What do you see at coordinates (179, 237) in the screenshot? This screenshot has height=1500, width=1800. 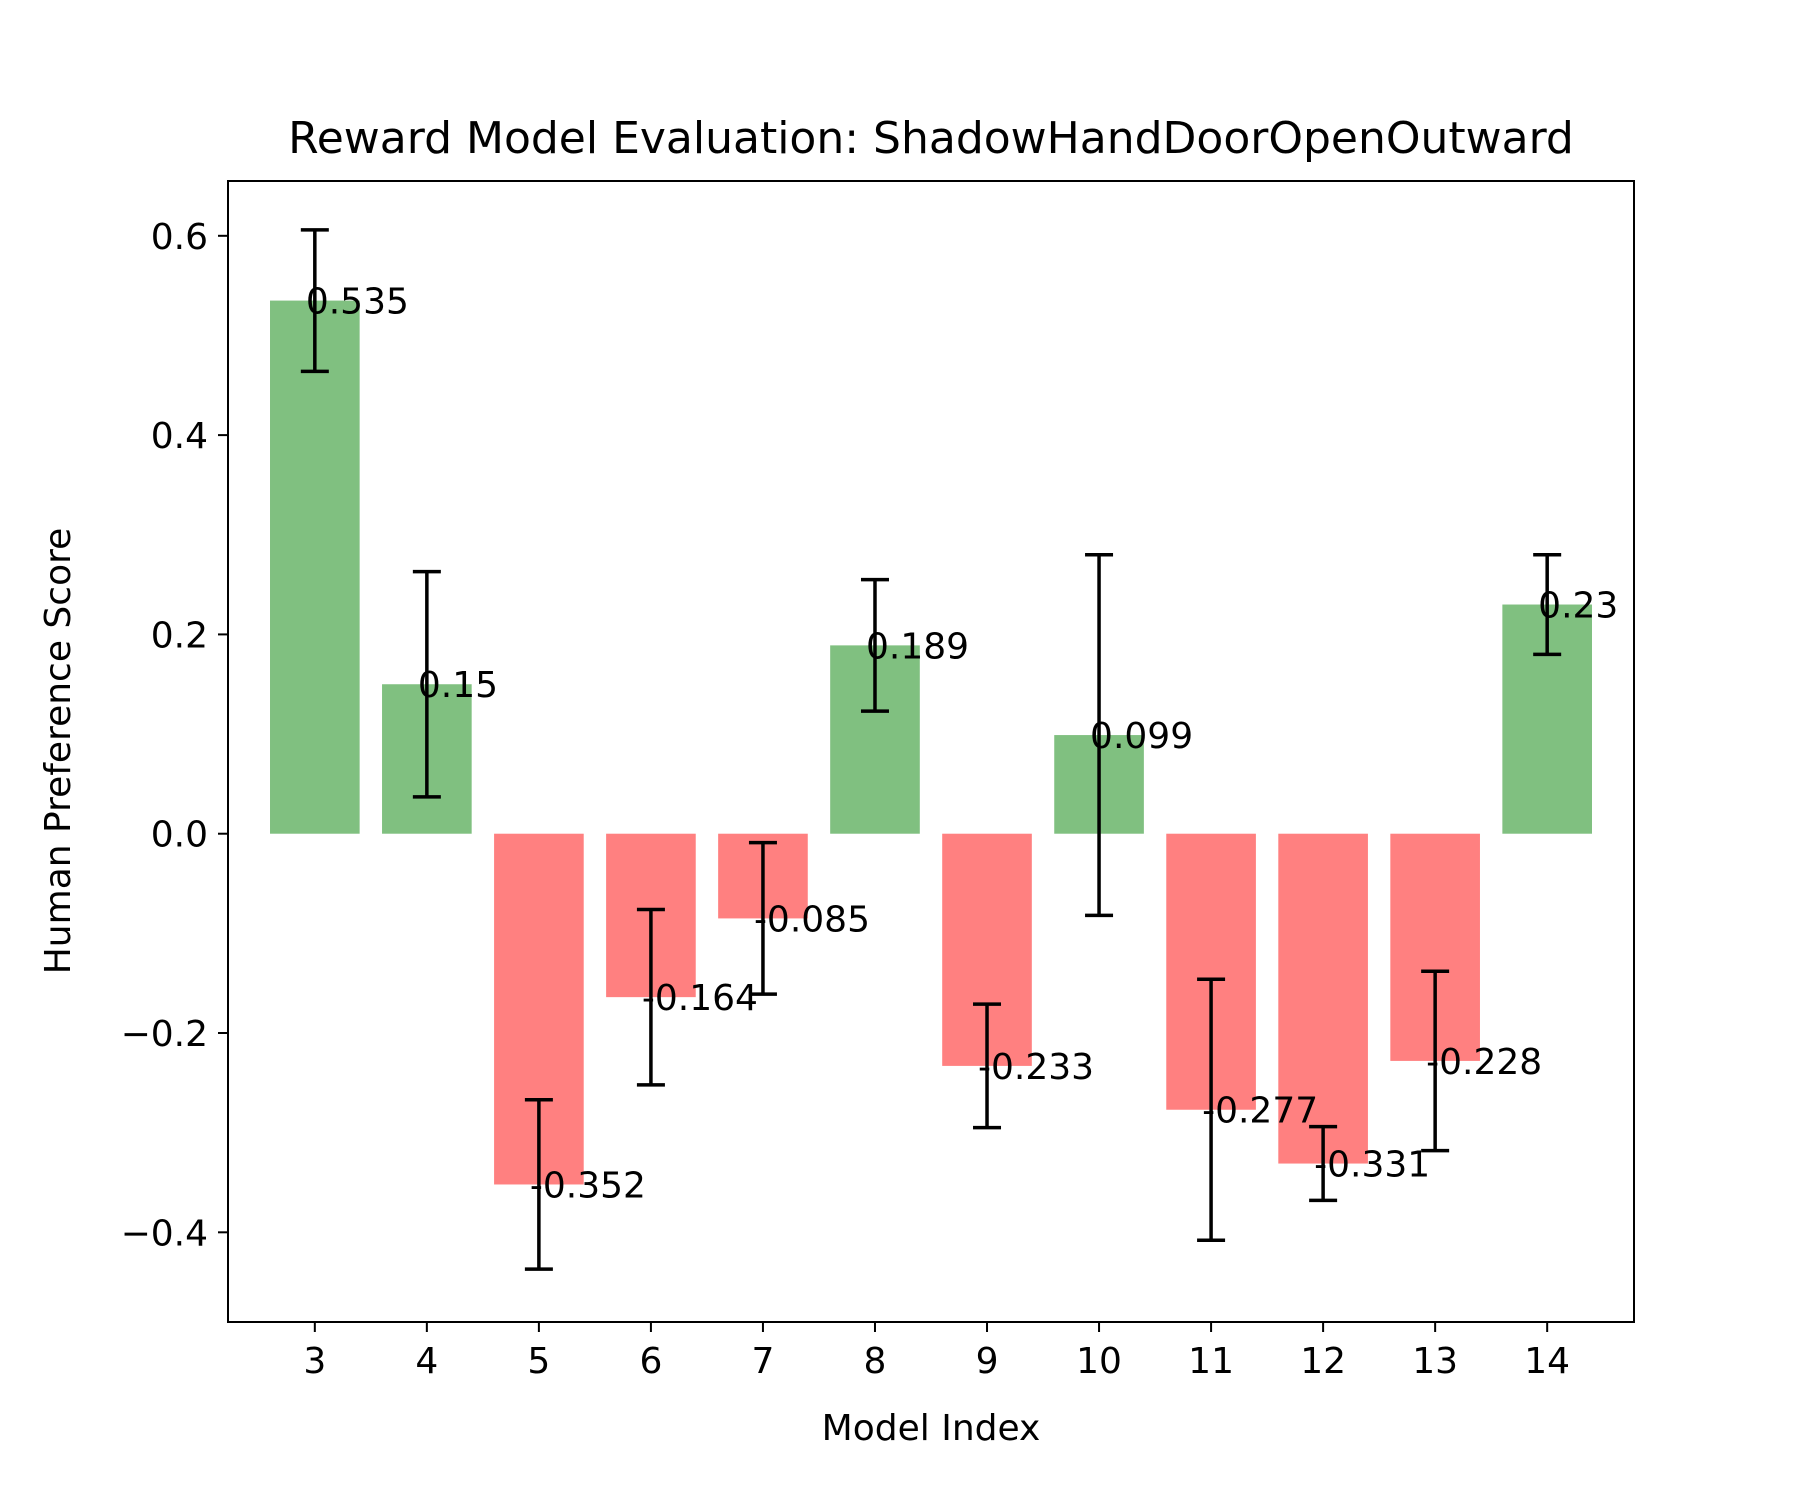 I see `y-tick-label: 0.6` at bounding box center [179, 237].